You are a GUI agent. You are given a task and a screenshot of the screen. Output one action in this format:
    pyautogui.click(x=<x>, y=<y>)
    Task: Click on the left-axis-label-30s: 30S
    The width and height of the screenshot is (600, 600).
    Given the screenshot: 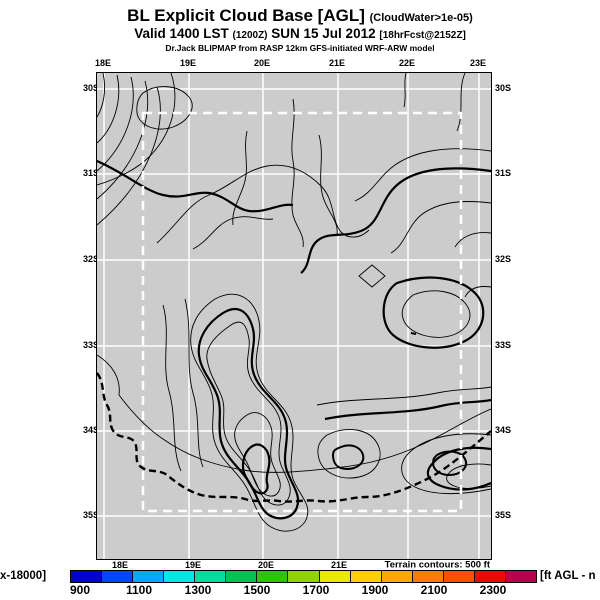 What is the action you would take?
    pyautogui.click(x=90, y=88)
    